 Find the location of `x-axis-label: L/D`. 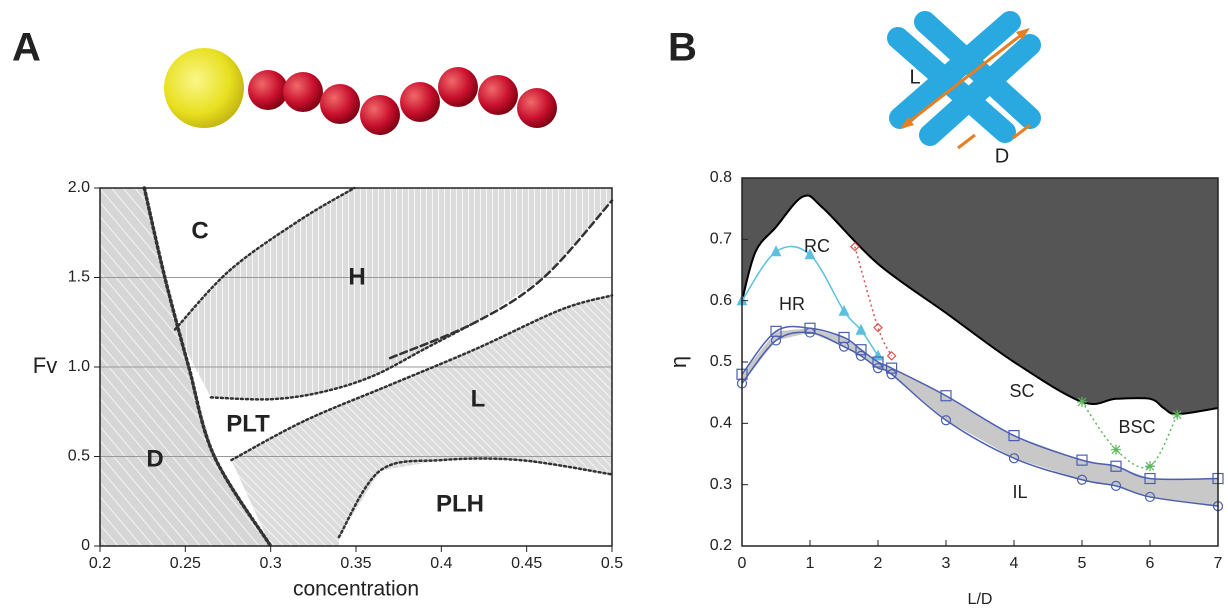

x-axis-label: L/D is located at coordinates (980, 599).